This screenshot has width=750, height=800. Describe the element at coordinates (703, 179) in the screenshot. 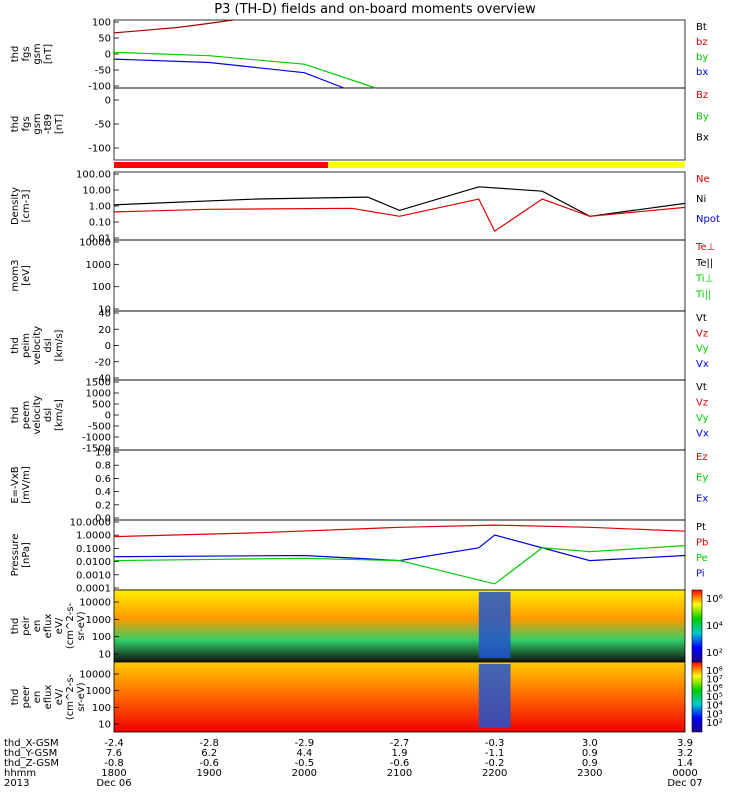

I see `legend-entry: Ne` at that location.